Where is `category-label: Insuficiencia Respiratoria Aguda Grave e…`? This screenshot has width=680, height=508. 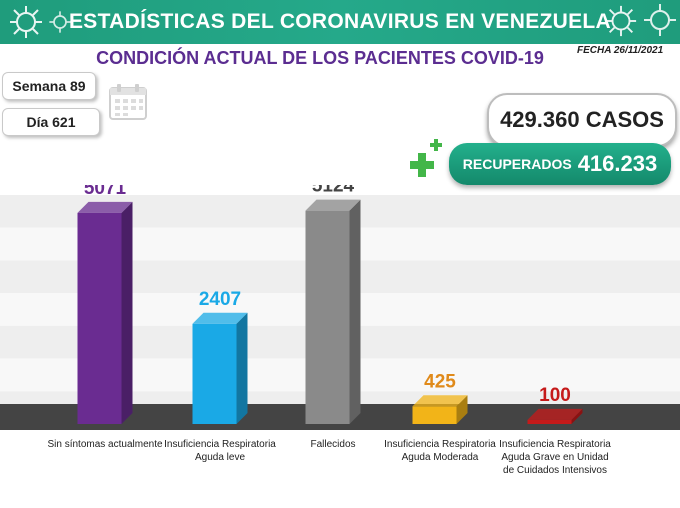
category-label: Insuficiencia Respiratoria Aguda Grave e… is located at coordinates (555, 457).